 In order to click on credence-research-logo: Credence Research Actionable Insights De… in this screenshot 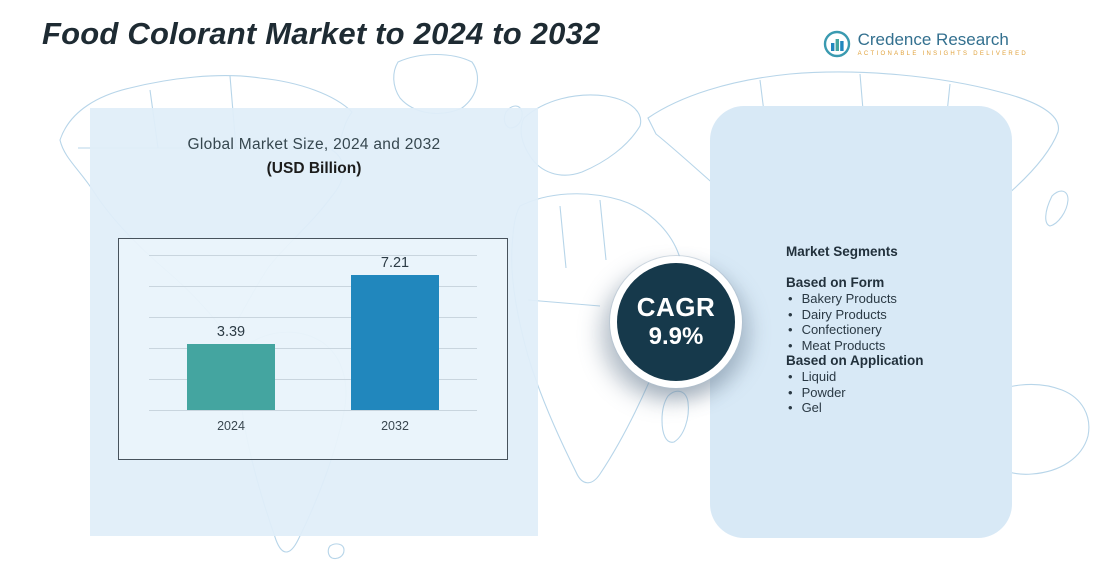, I will do `click(925, 44)`.